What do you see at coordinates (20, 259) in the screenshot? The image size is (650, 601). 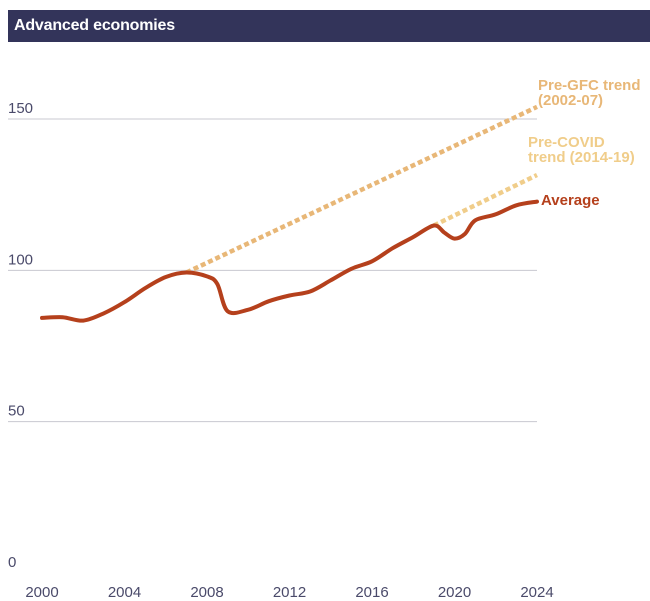 I see `y-tick-label-100: 100` at bounding box center [20, 259].